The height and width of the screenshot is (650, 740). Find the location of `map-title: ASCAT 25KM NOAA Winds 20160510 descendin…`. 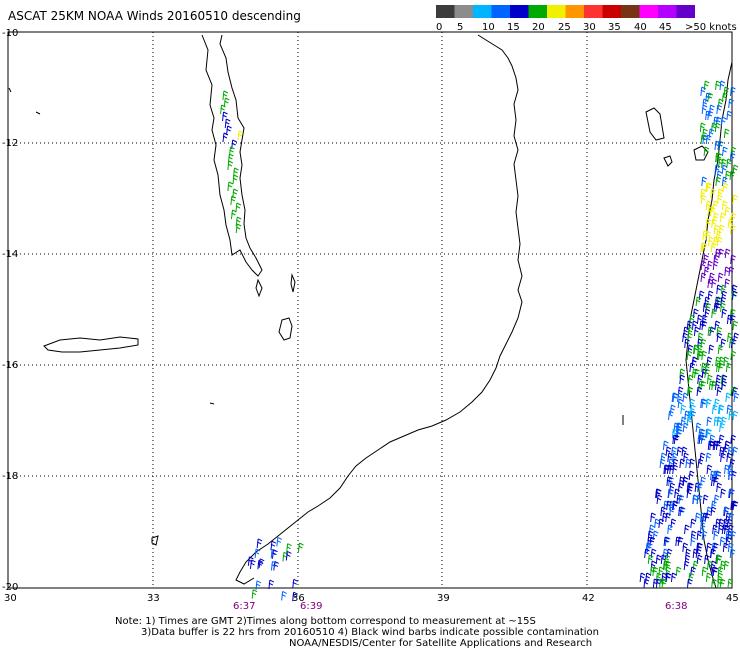

map-title: ASCAT 25KM NOAA Winds 20160510 descendin… is located at coordinates (154, 16).